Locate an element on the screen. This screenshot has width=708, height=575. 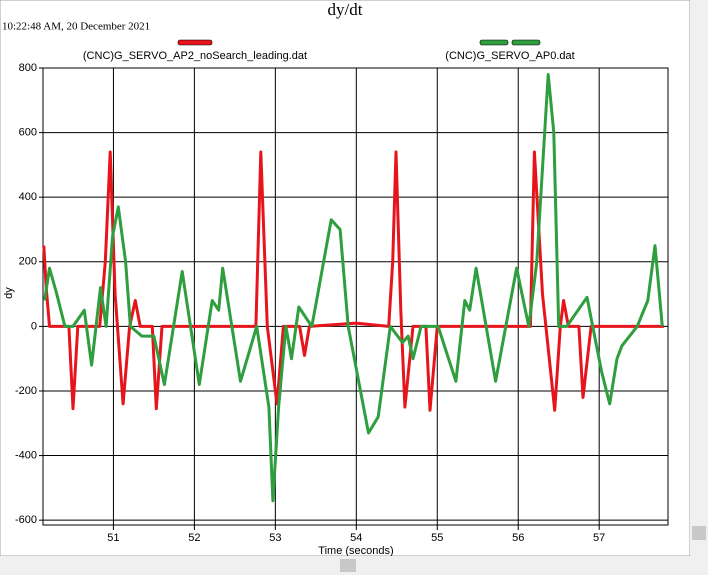
y-tick-label: 400 is located at coordinates (28, 197).